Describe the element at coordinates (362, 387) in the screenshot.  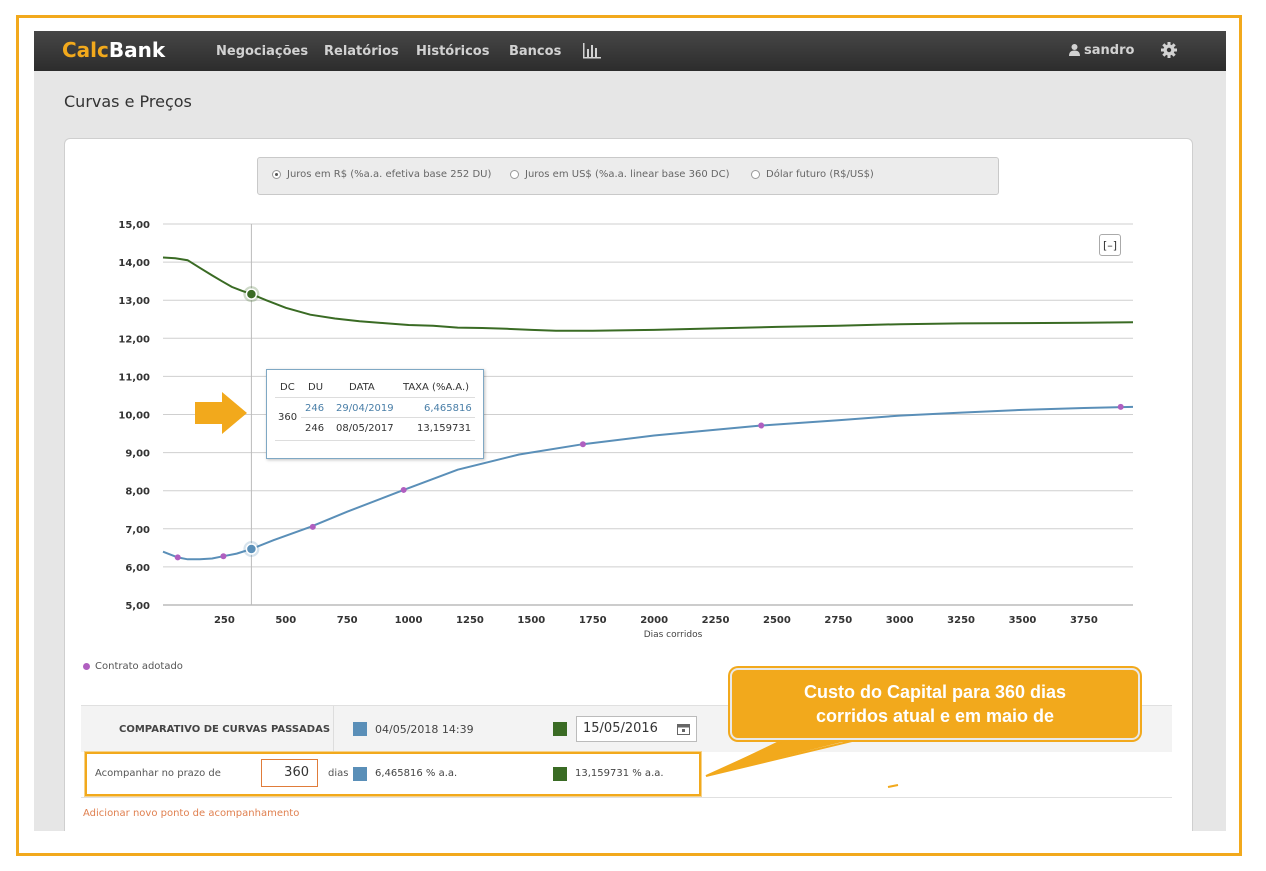
I see `tooltip-header-data: DATA` at that location.